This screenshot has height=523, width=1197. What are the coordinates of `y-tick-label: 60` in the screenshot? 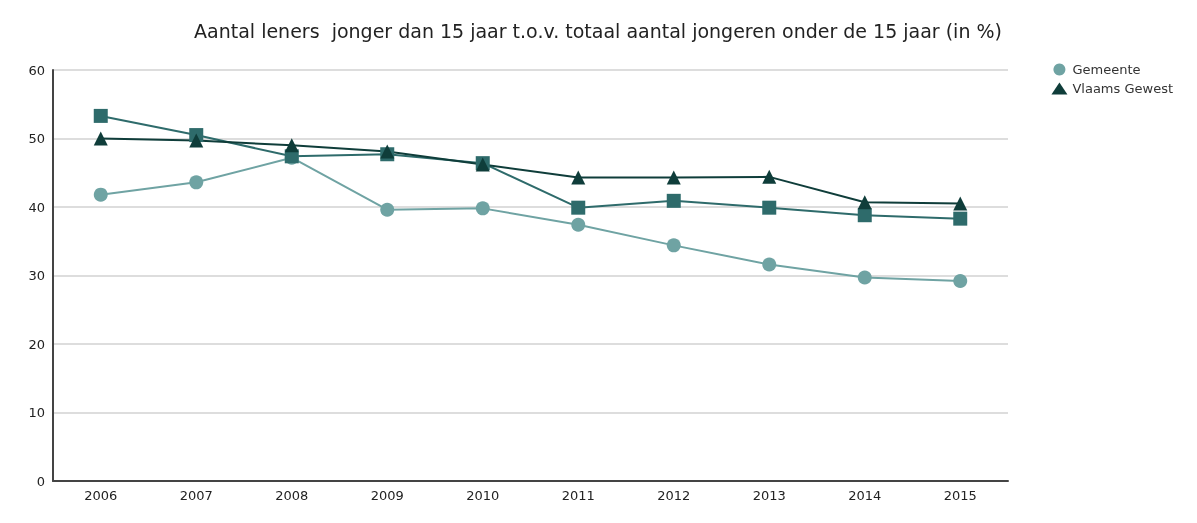 It's located at (36, 70).